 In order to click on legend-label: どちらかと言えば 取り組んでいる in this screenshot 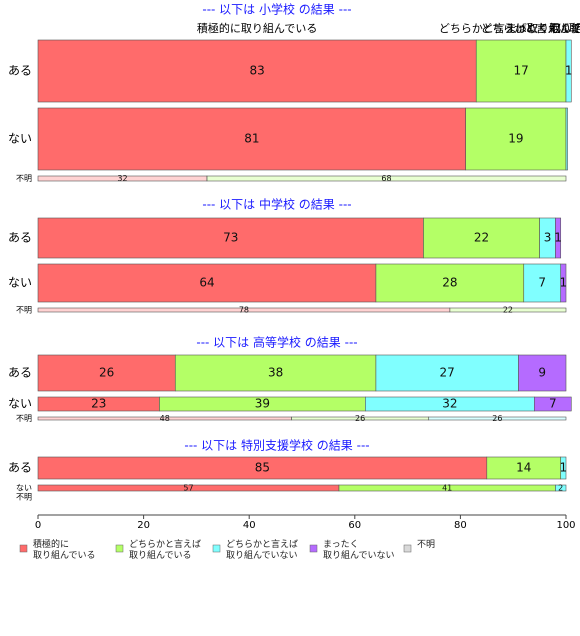, I will do `click(165, 550)`.